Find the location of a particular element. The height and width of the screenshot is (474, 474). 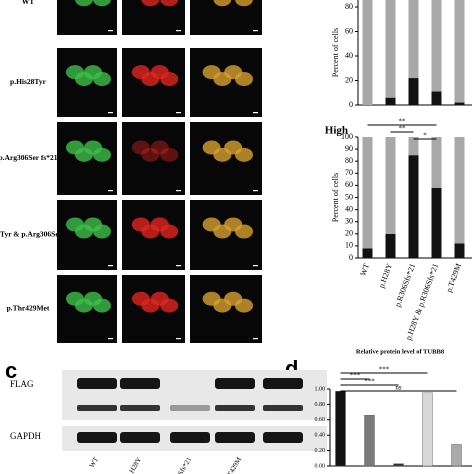

chart-title: High is located at coordinates (336, 131).